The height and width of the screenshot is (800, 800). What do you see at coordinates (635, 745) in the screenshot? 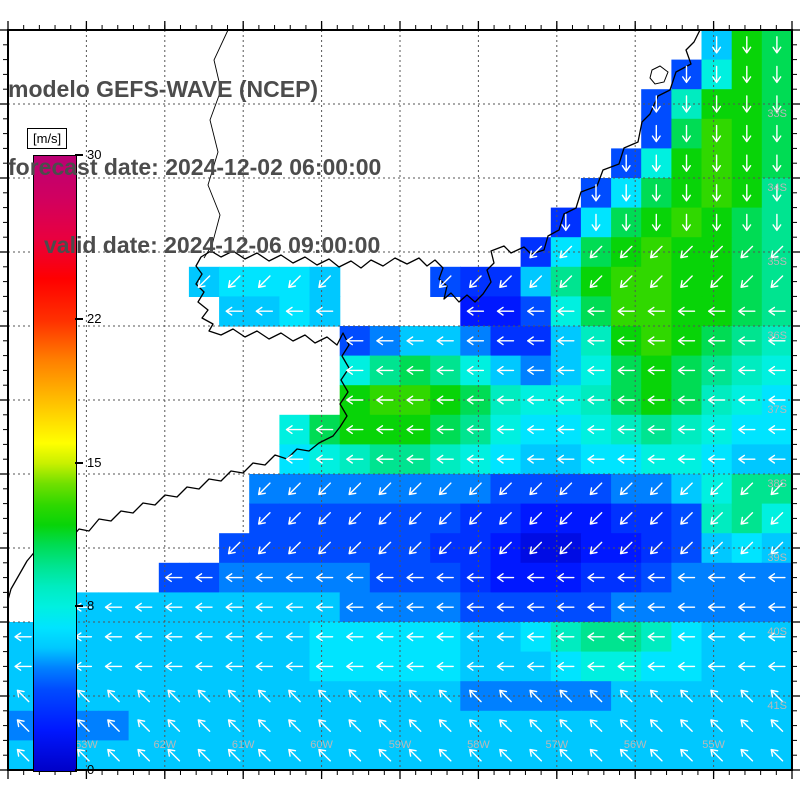
I see `longitude-label: 56W` at bounding box center [635, 745].